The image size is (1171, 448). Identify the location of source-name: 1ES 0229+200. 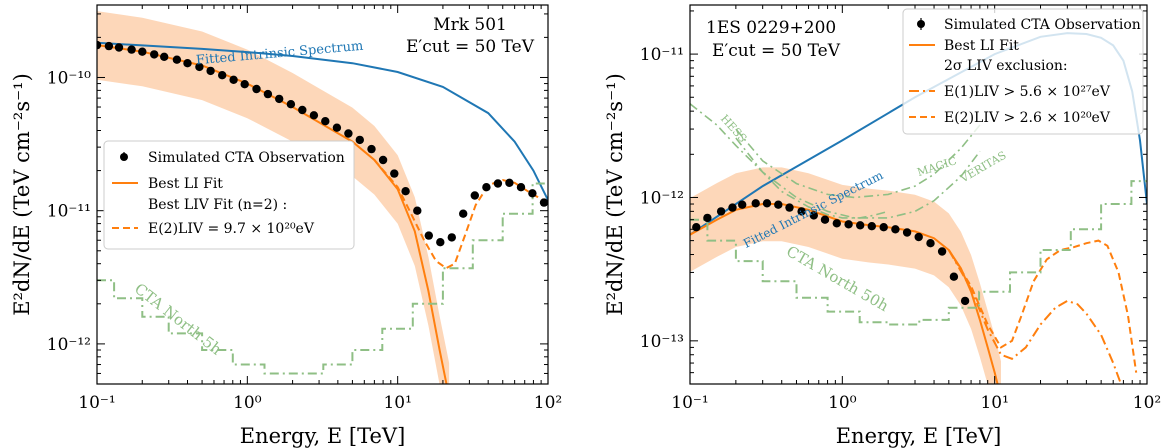
(771, 28).